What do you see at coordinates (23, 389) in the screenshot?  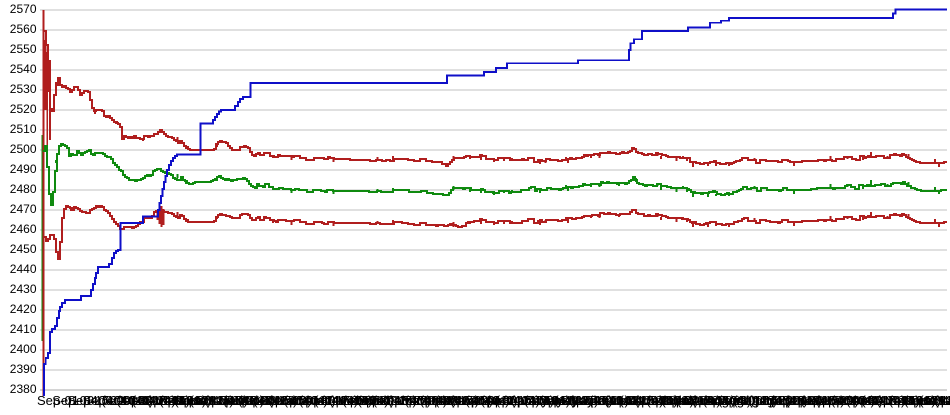 I see `svg-text: 2380` at bounding box center [23, 389].